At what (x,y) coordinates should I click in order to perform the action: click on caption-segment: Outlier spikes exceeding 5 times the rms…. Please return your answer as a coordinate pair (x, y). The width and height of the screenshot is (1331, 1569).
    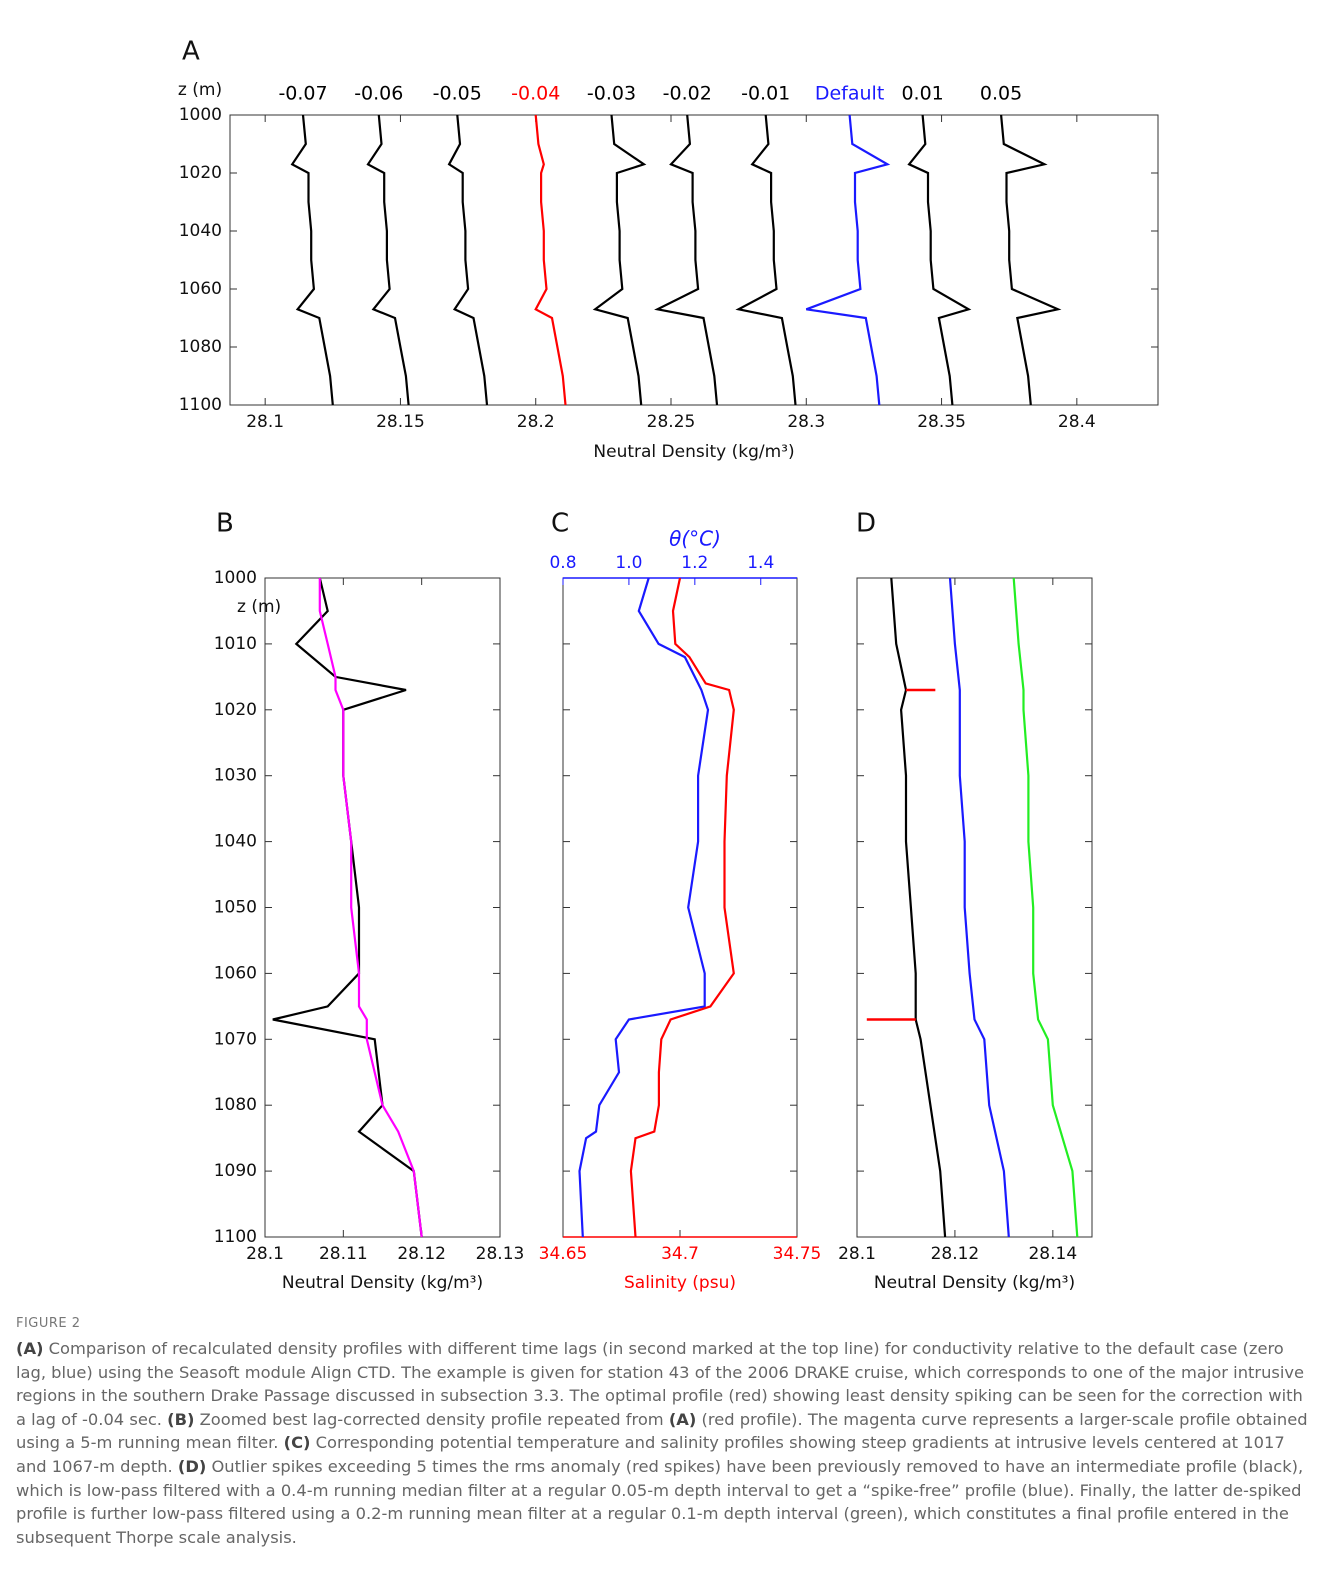
    Looking at the image, I should click on (660, 1501).